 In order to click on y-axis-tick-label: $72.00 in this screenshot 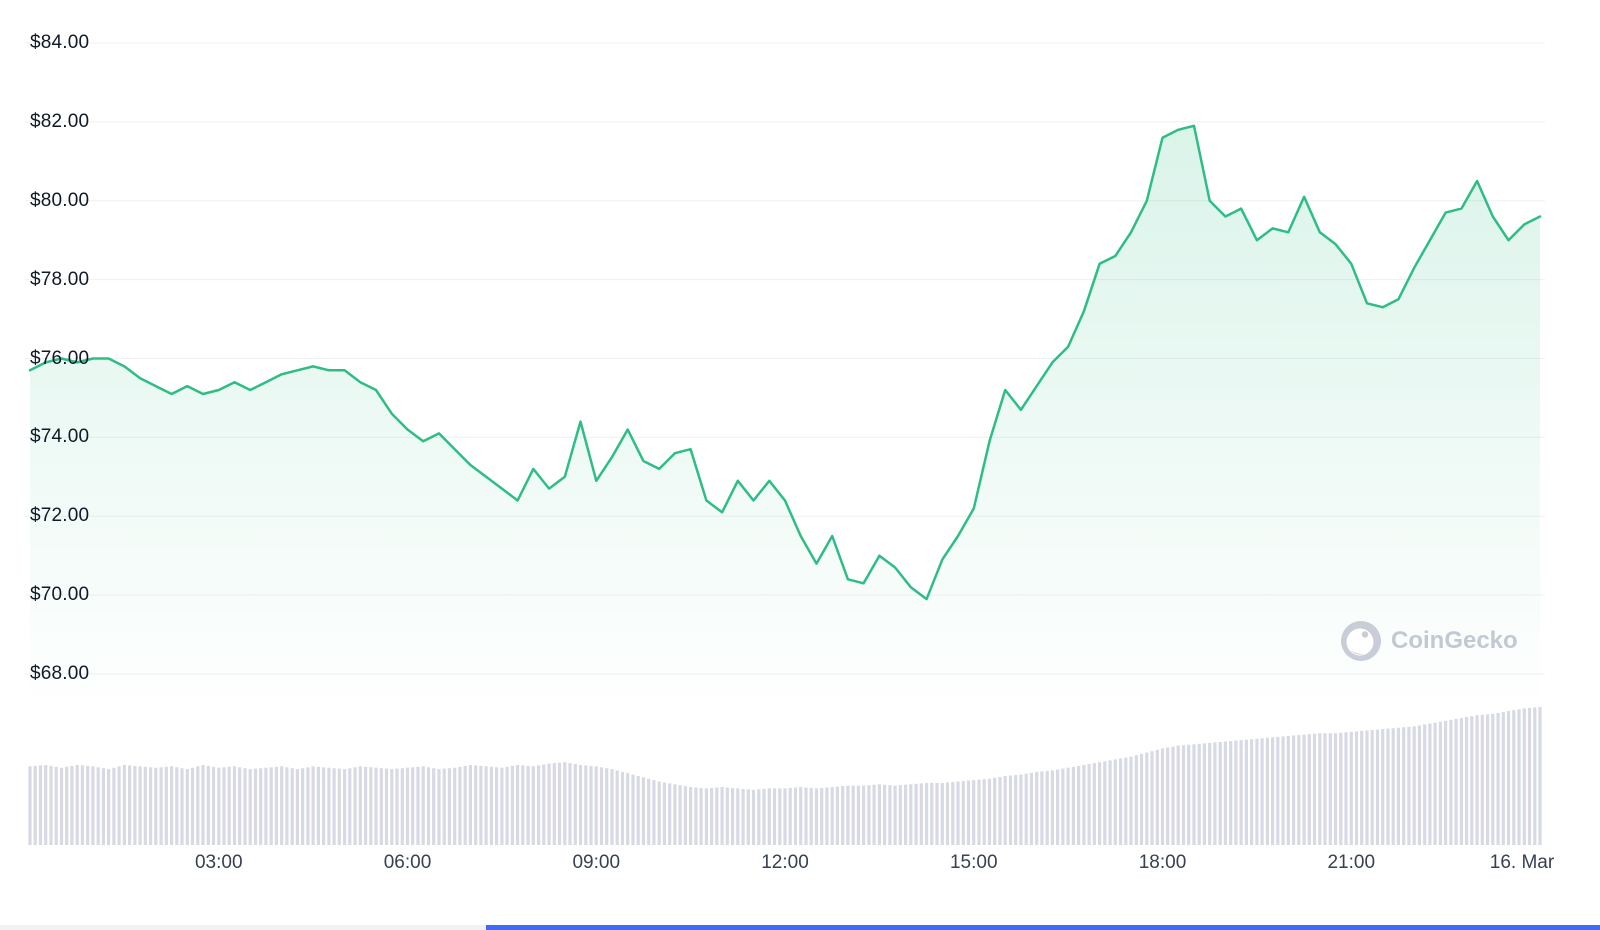, I will do `click(60, 516)`.